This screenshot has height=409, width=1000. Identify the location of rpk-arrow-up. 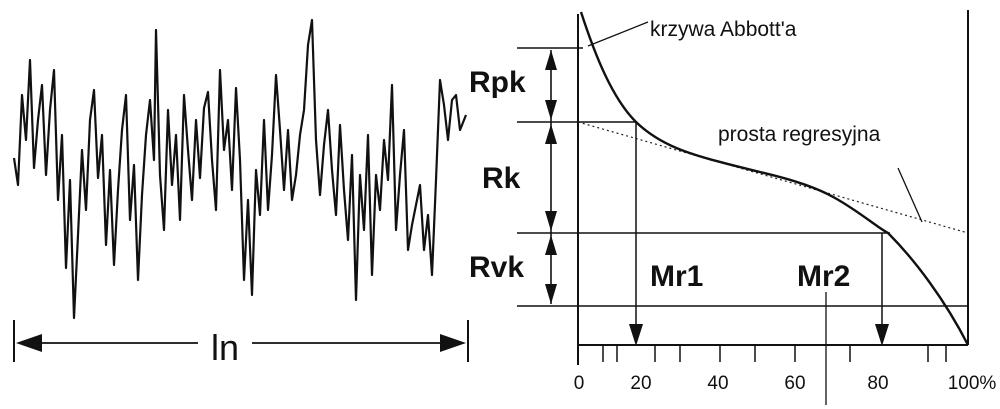
(551, 60).